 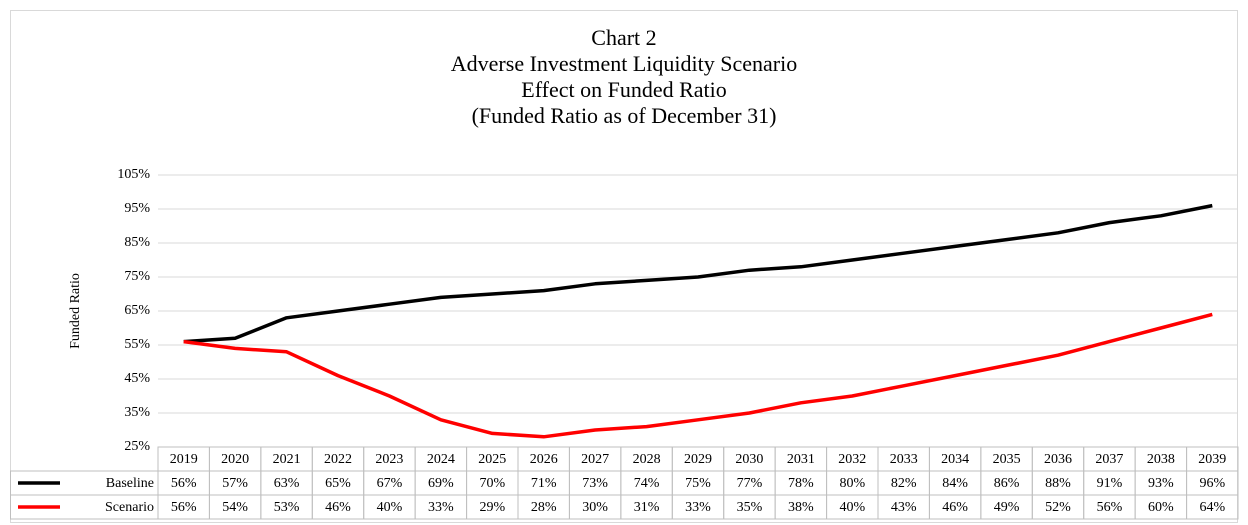 What do you see at coordinates (647, 483) in the screenshot?
I see `data-label: 74%` at bounding box center [647, 483].